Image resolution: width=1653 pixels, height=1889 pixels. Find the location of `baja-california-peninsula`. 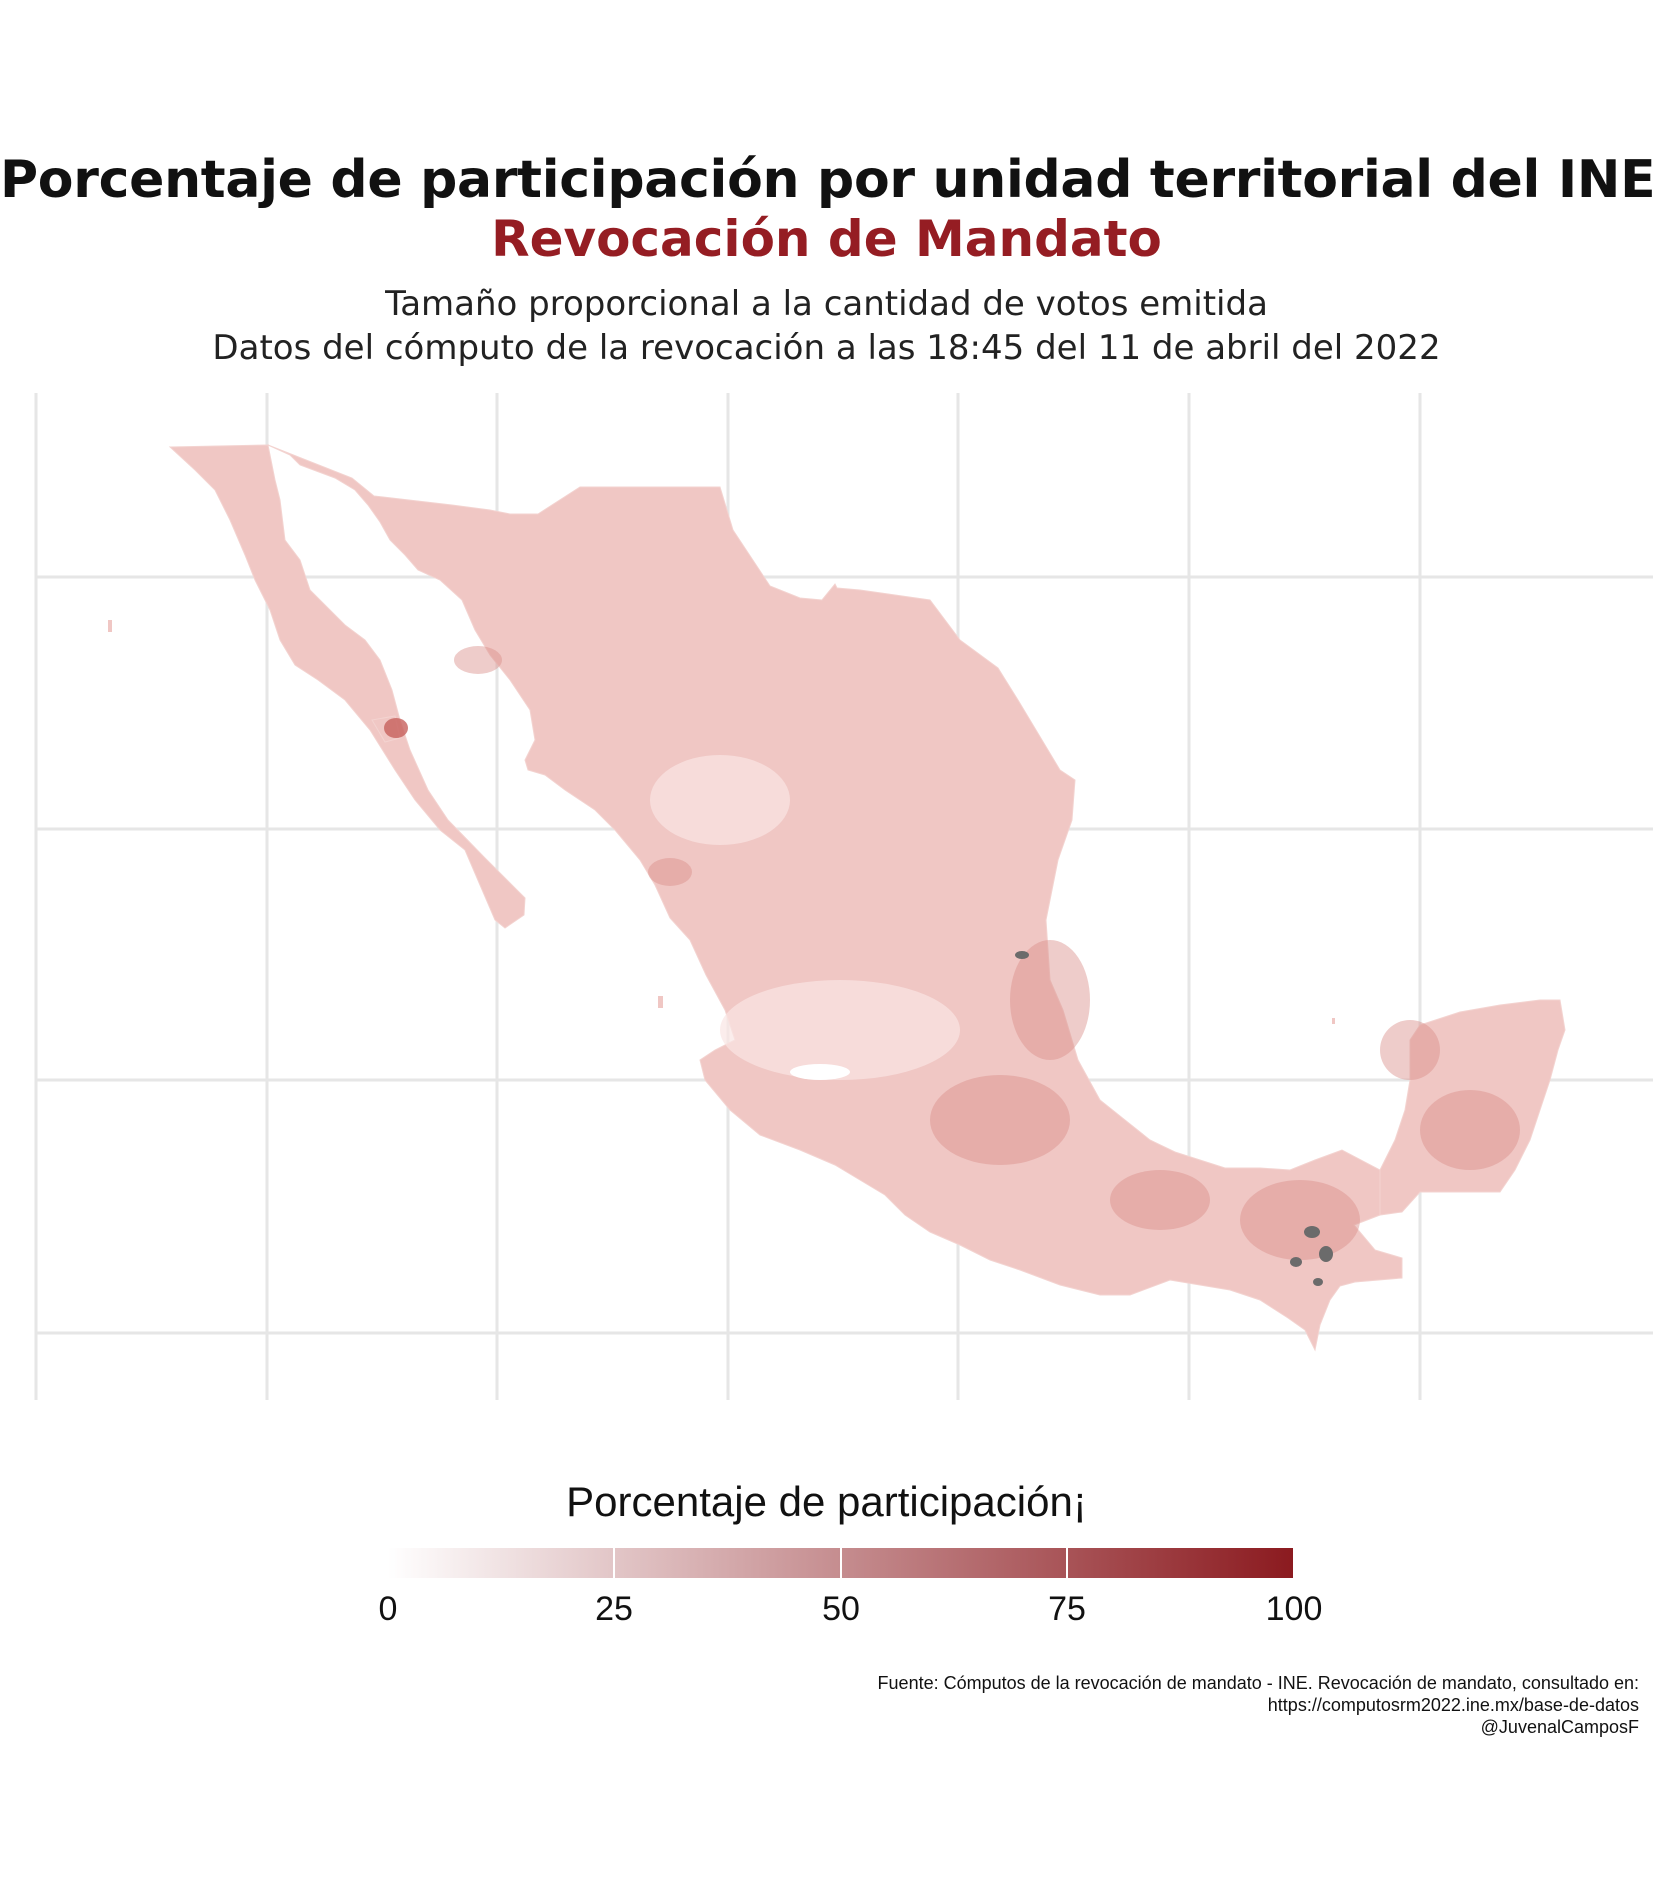

baja-california-peninsula is located at coordinates (347, 686).